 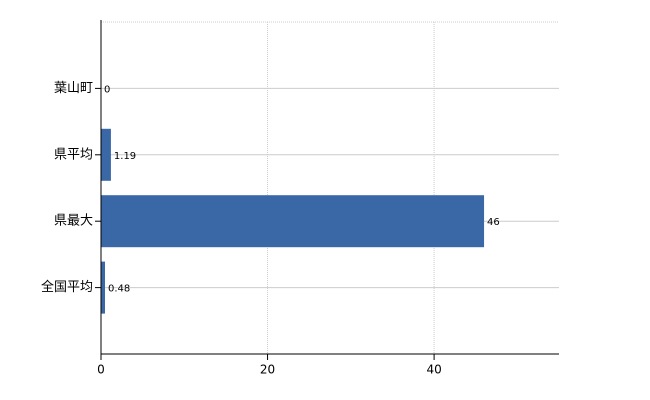 What do you see at coordinates (101, 370) in the screenshot?
I see `x-tick-label: 0` at bounding box center [101, 370].